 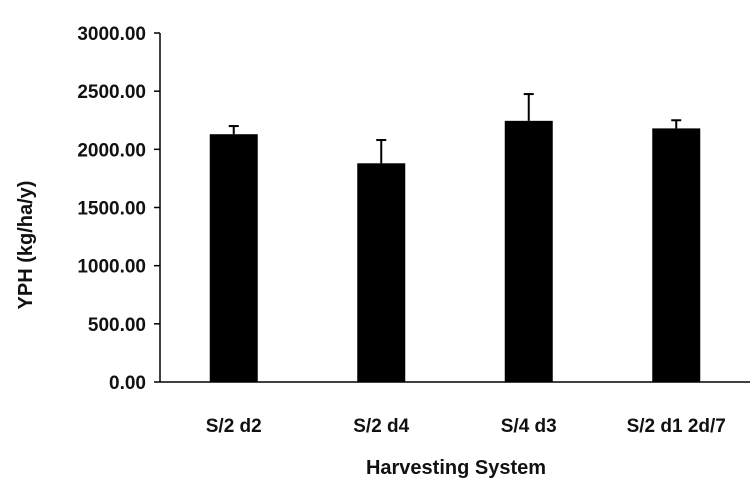 I want to click on y-tick-label: 1000.00, so click(x=111, y=267).